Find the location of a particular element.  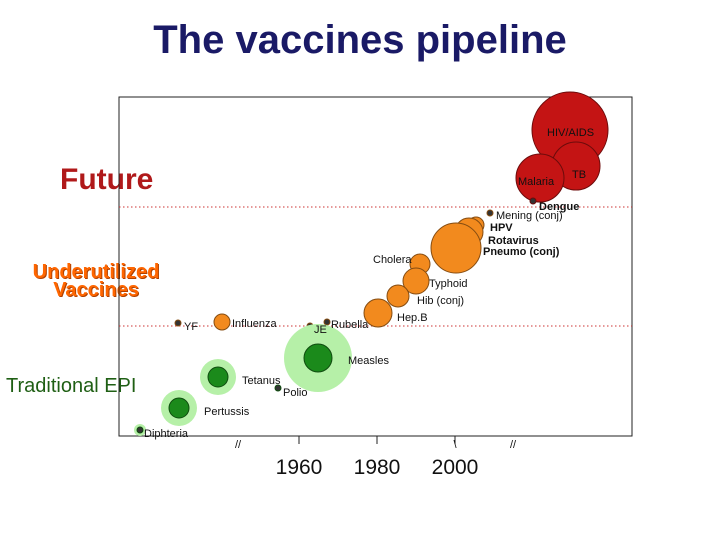

category-label-future: Future is located at coordinates (107, 179).